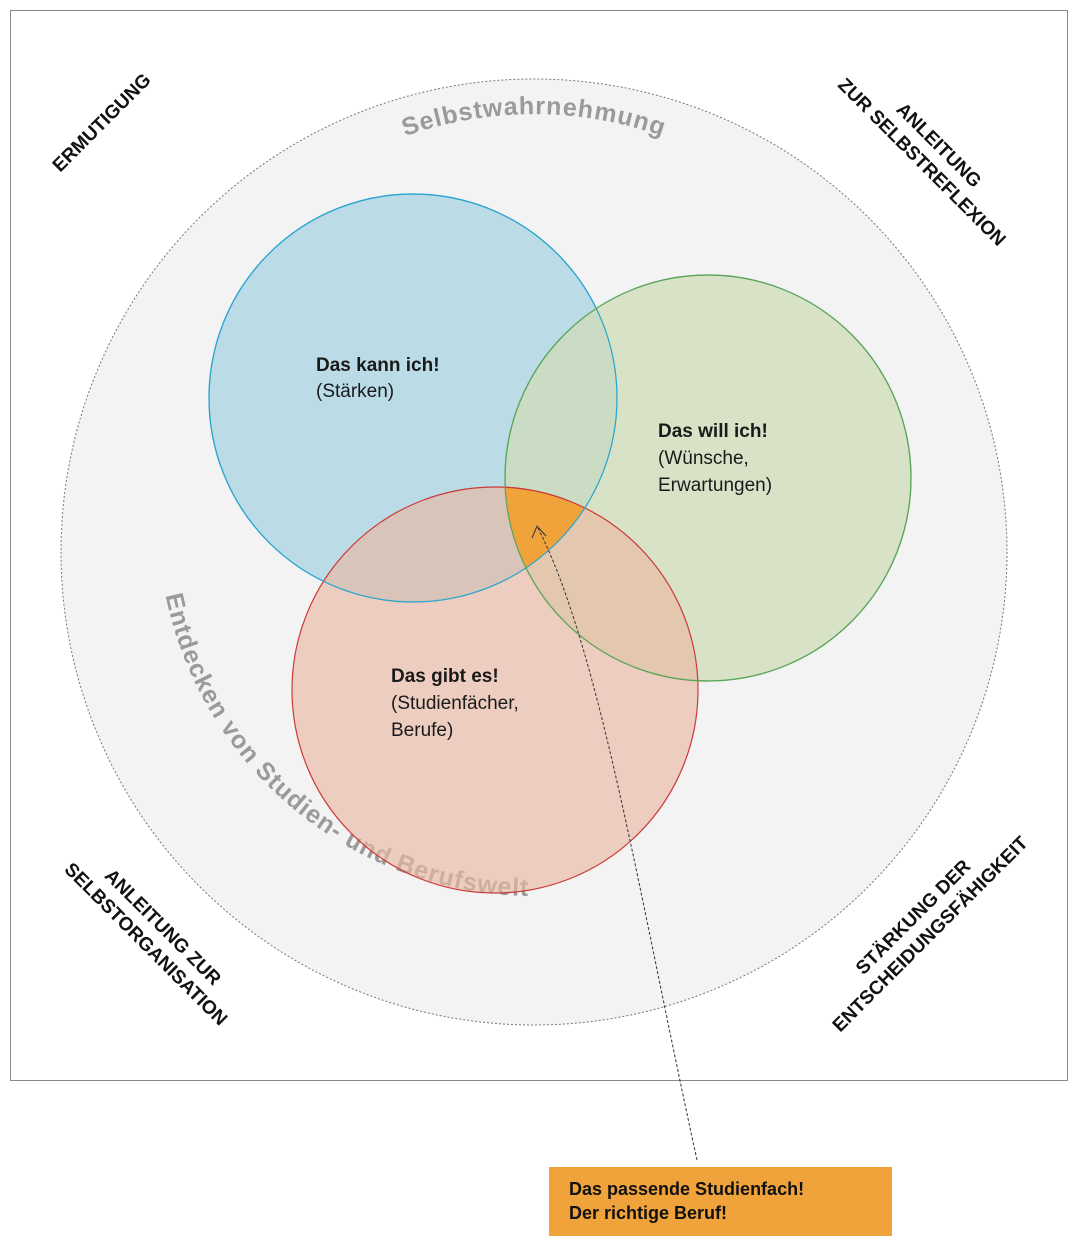 This screenshot has width=1068, height=1236. I want to click on pointer-arrowhead, so click(539, 532).